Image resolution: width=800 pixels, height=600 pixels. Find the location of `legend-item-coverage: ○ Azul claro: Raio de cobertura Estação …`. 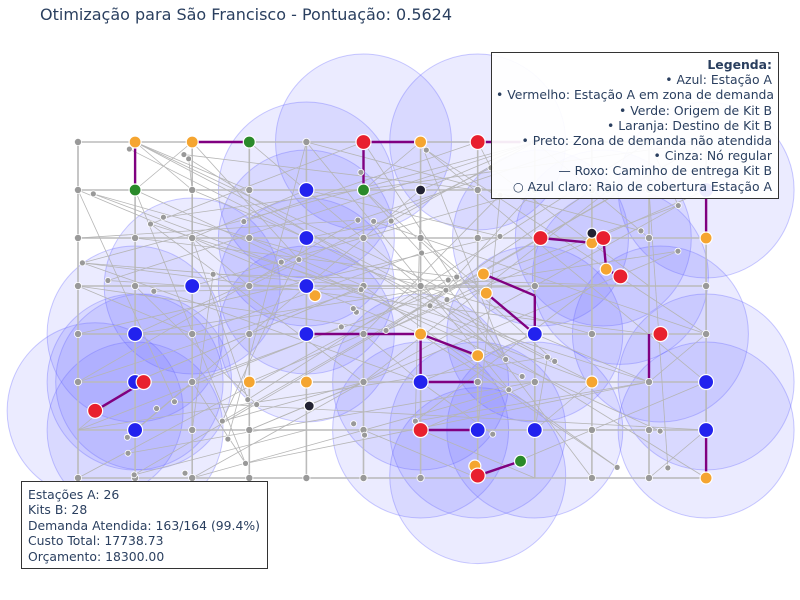

legend-item-coverage: ○ Azul claro: Raio de cobertura Estação … is located at coordinates (642, 186).